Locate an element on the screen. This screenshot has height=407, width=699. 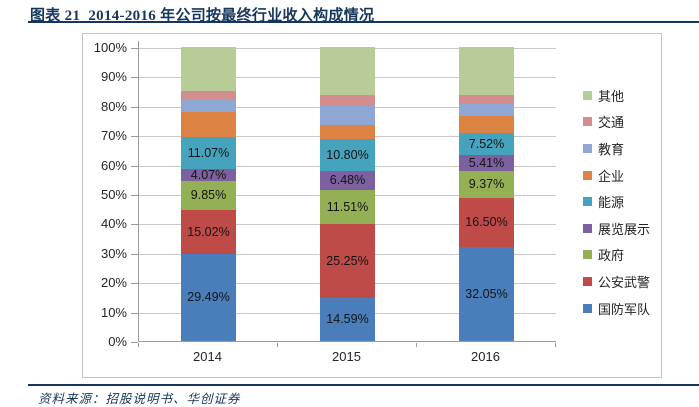
legend-label: 企业 is located at coordinates (611, 176).